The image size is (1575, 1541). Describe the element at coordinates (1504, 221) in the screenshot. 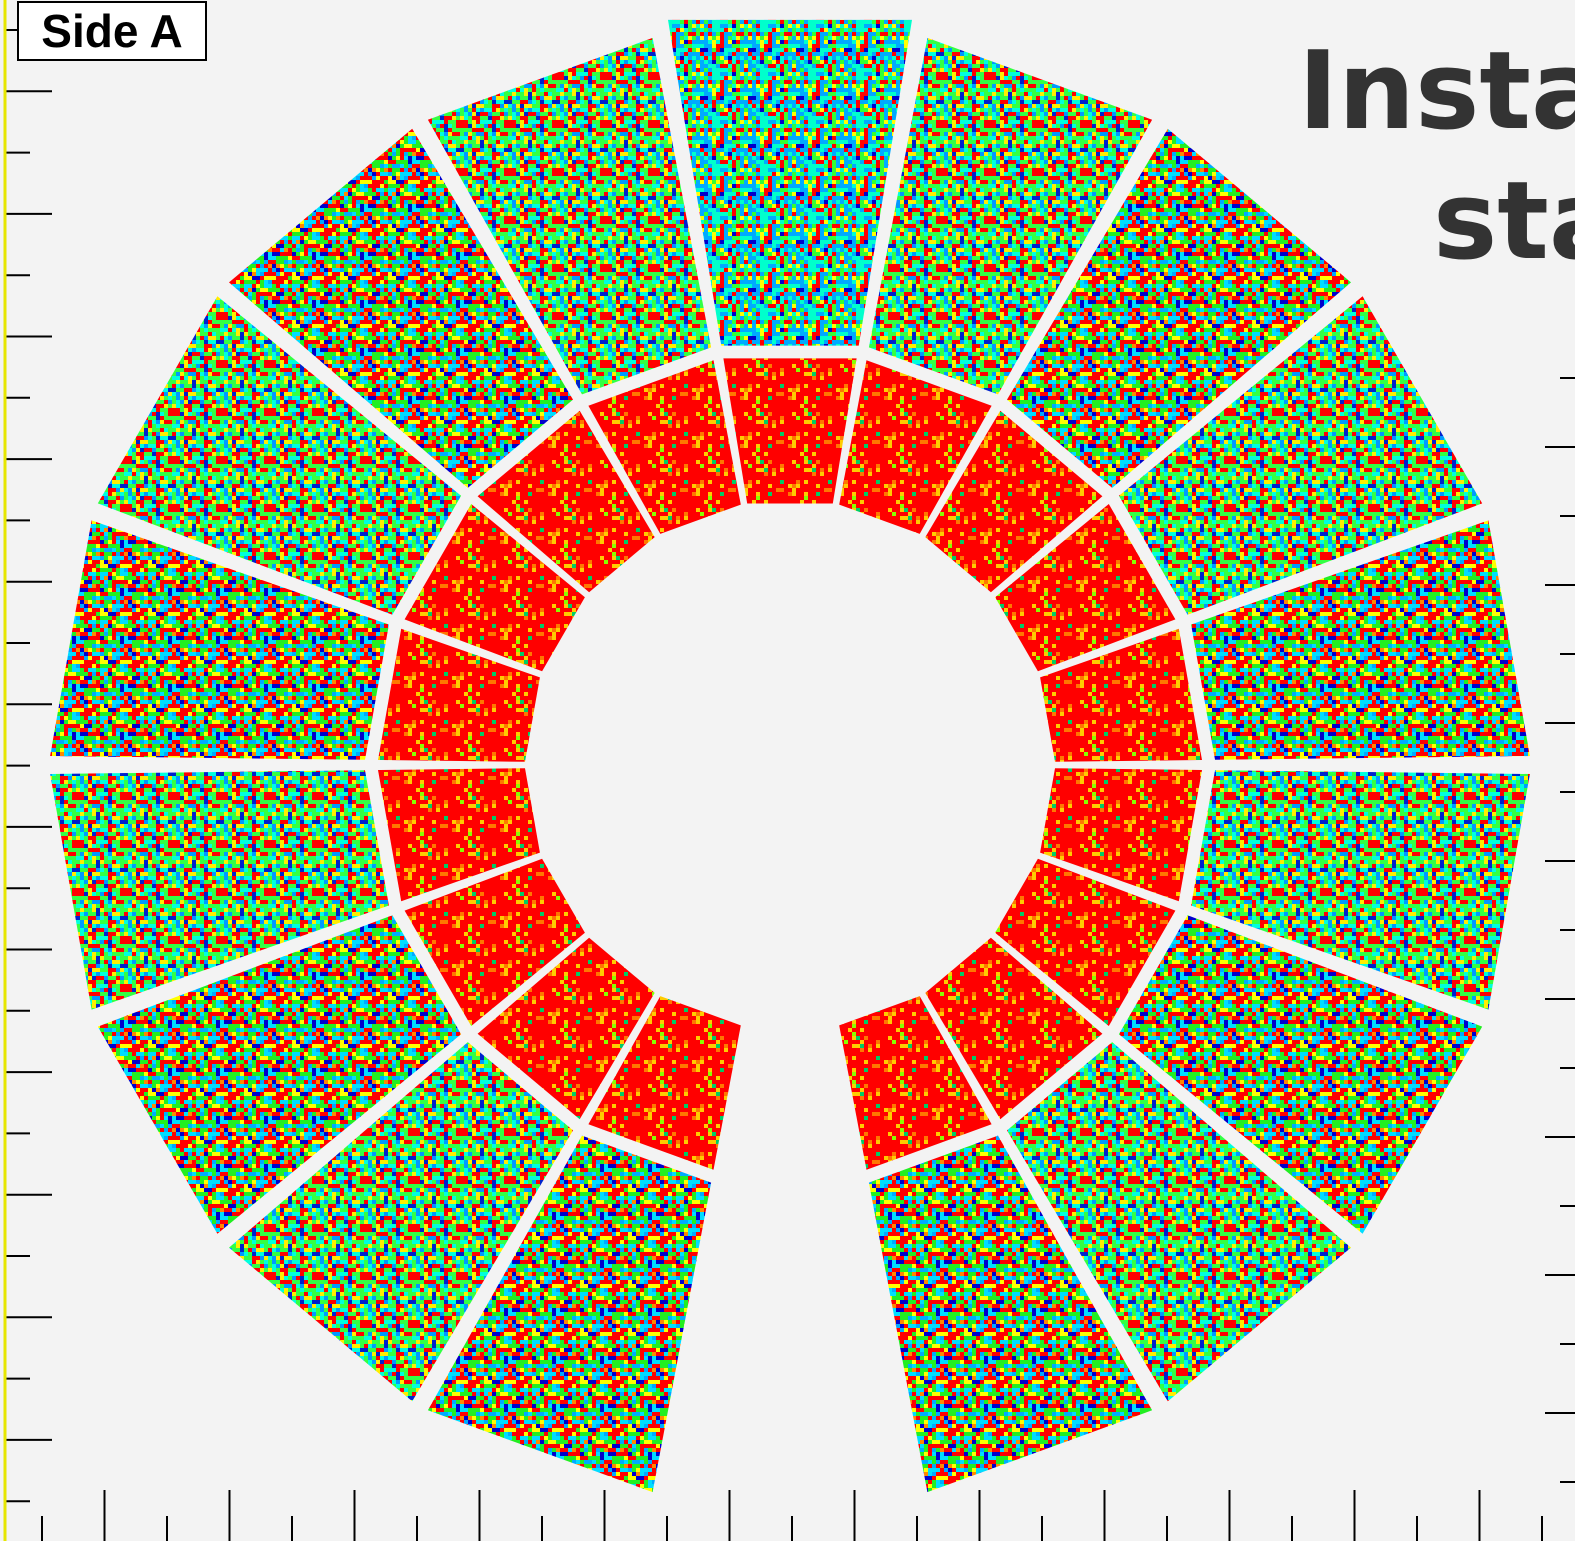

I see `title-line: sta` at that location.